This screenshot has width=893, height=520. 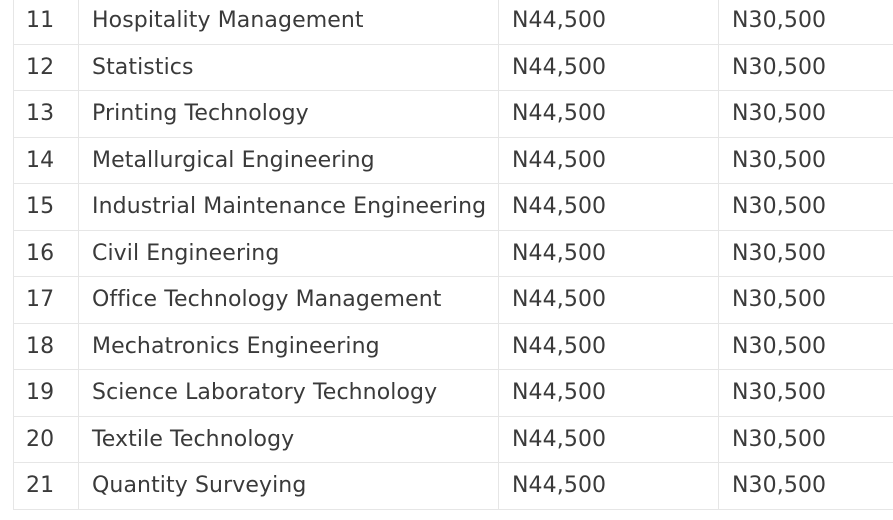 What do you see at coordinates (46, 486) in the screenshot?
I see `serial-number-cell: 21` at bounding box center [46, 486].